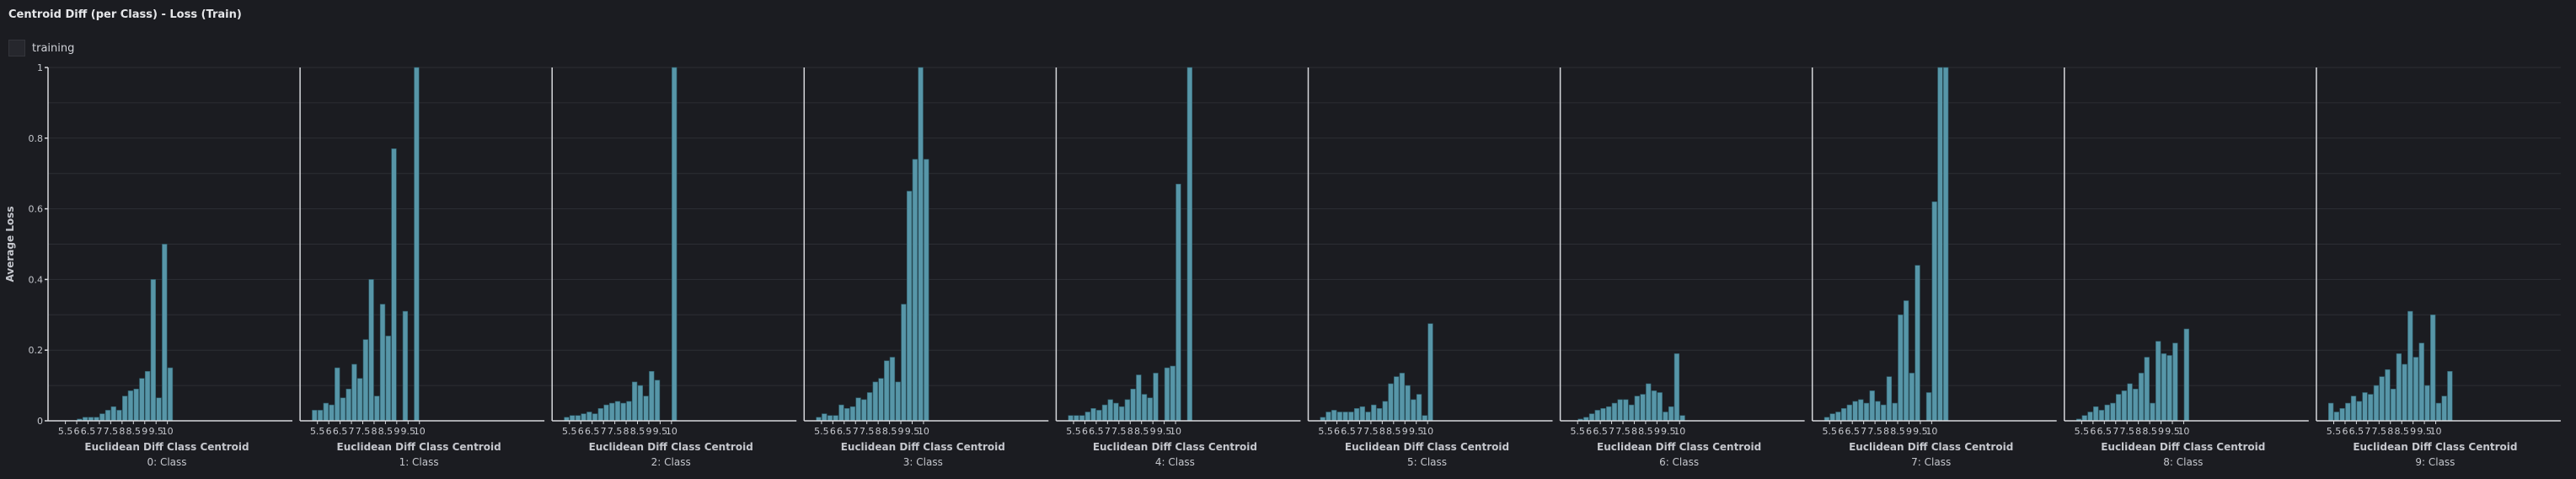 The height and width of the screenshot is (479, 2576). I want to click on legend: training, so click(41, 49).